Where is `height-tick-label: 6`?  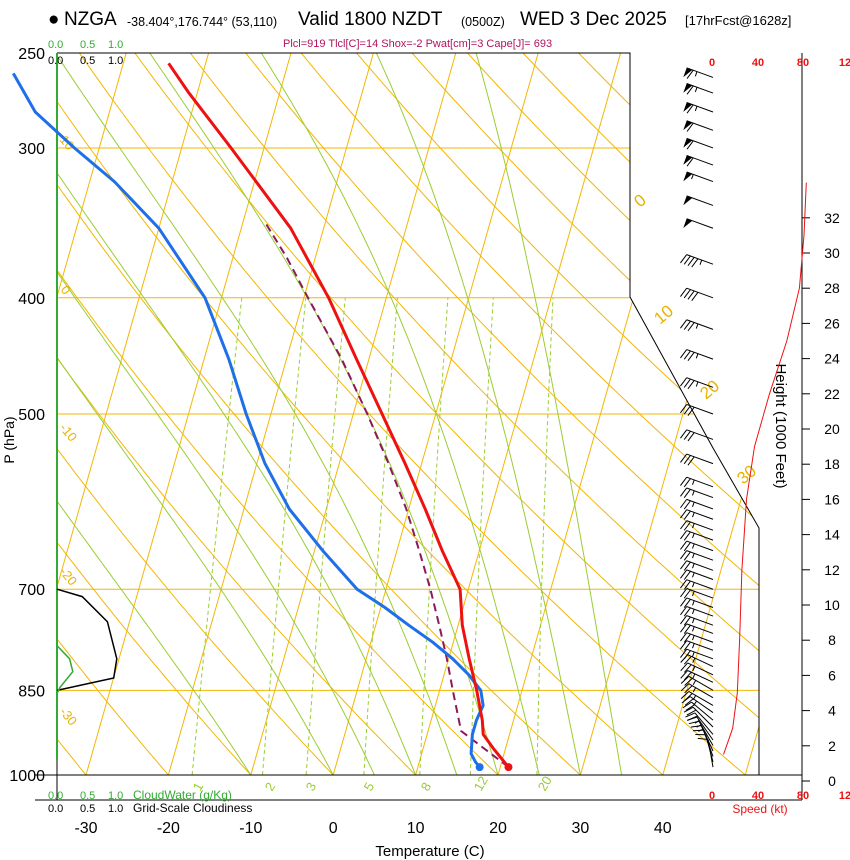
height-tick-label: 6 is located at coordinates (832, 675).